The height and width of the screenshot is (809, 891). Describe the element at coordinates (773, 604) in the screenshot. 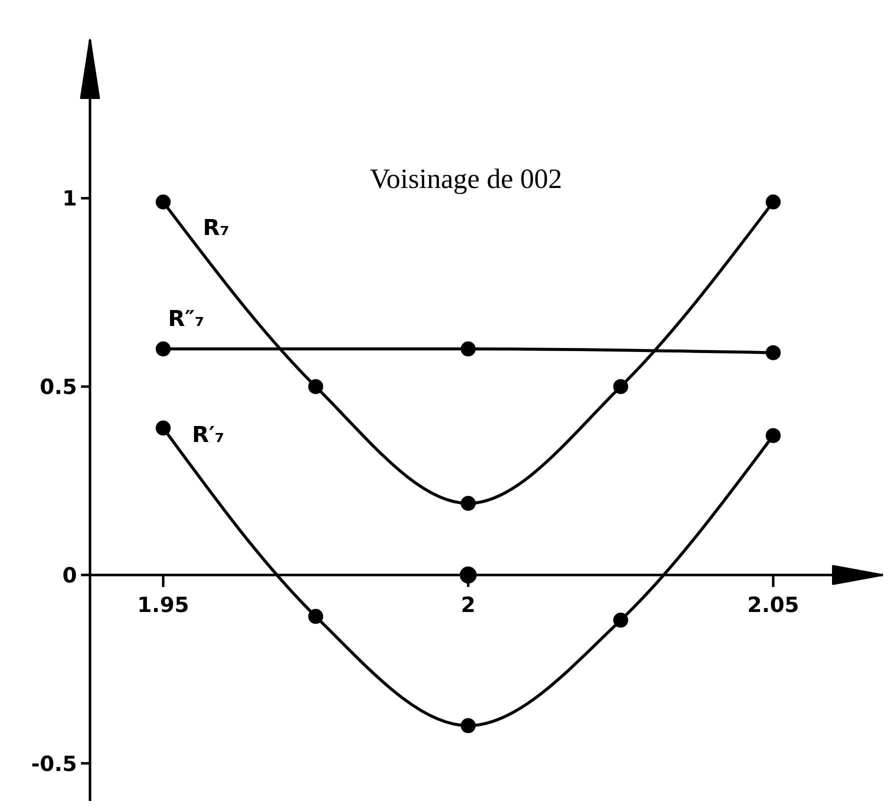

I see `x-tick-label: 2.05` at that location.